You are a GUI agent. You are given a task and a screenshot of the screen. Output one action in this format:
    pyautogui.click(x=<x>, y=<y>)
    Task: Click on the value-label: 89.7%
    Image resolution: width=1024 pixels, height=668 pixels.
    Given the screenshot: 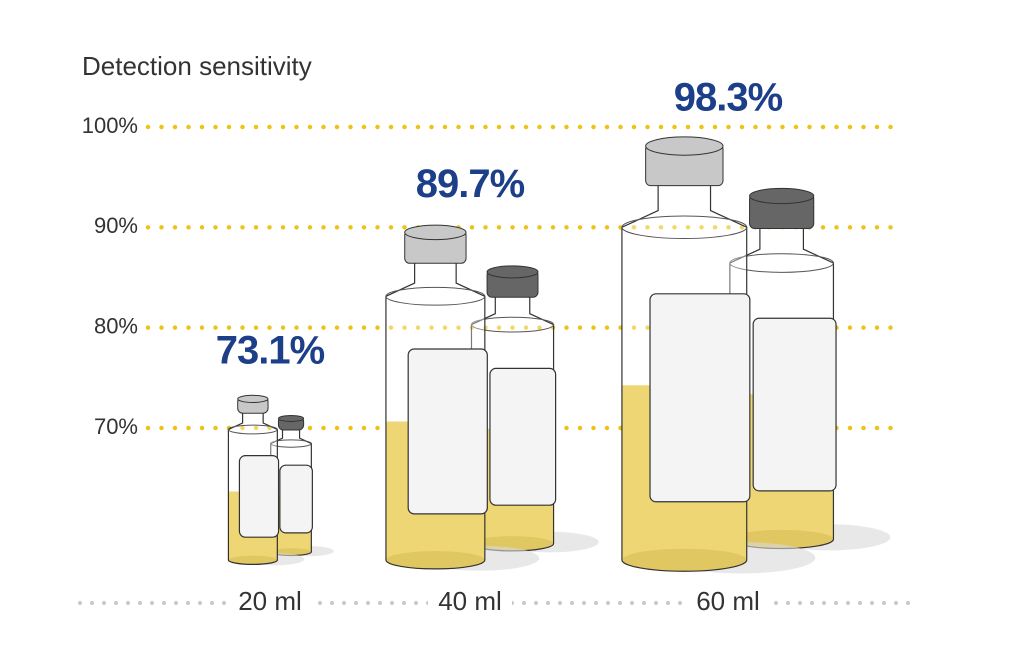 What is the action you would take?
    pyautogui.click(x=470, y=184)
    